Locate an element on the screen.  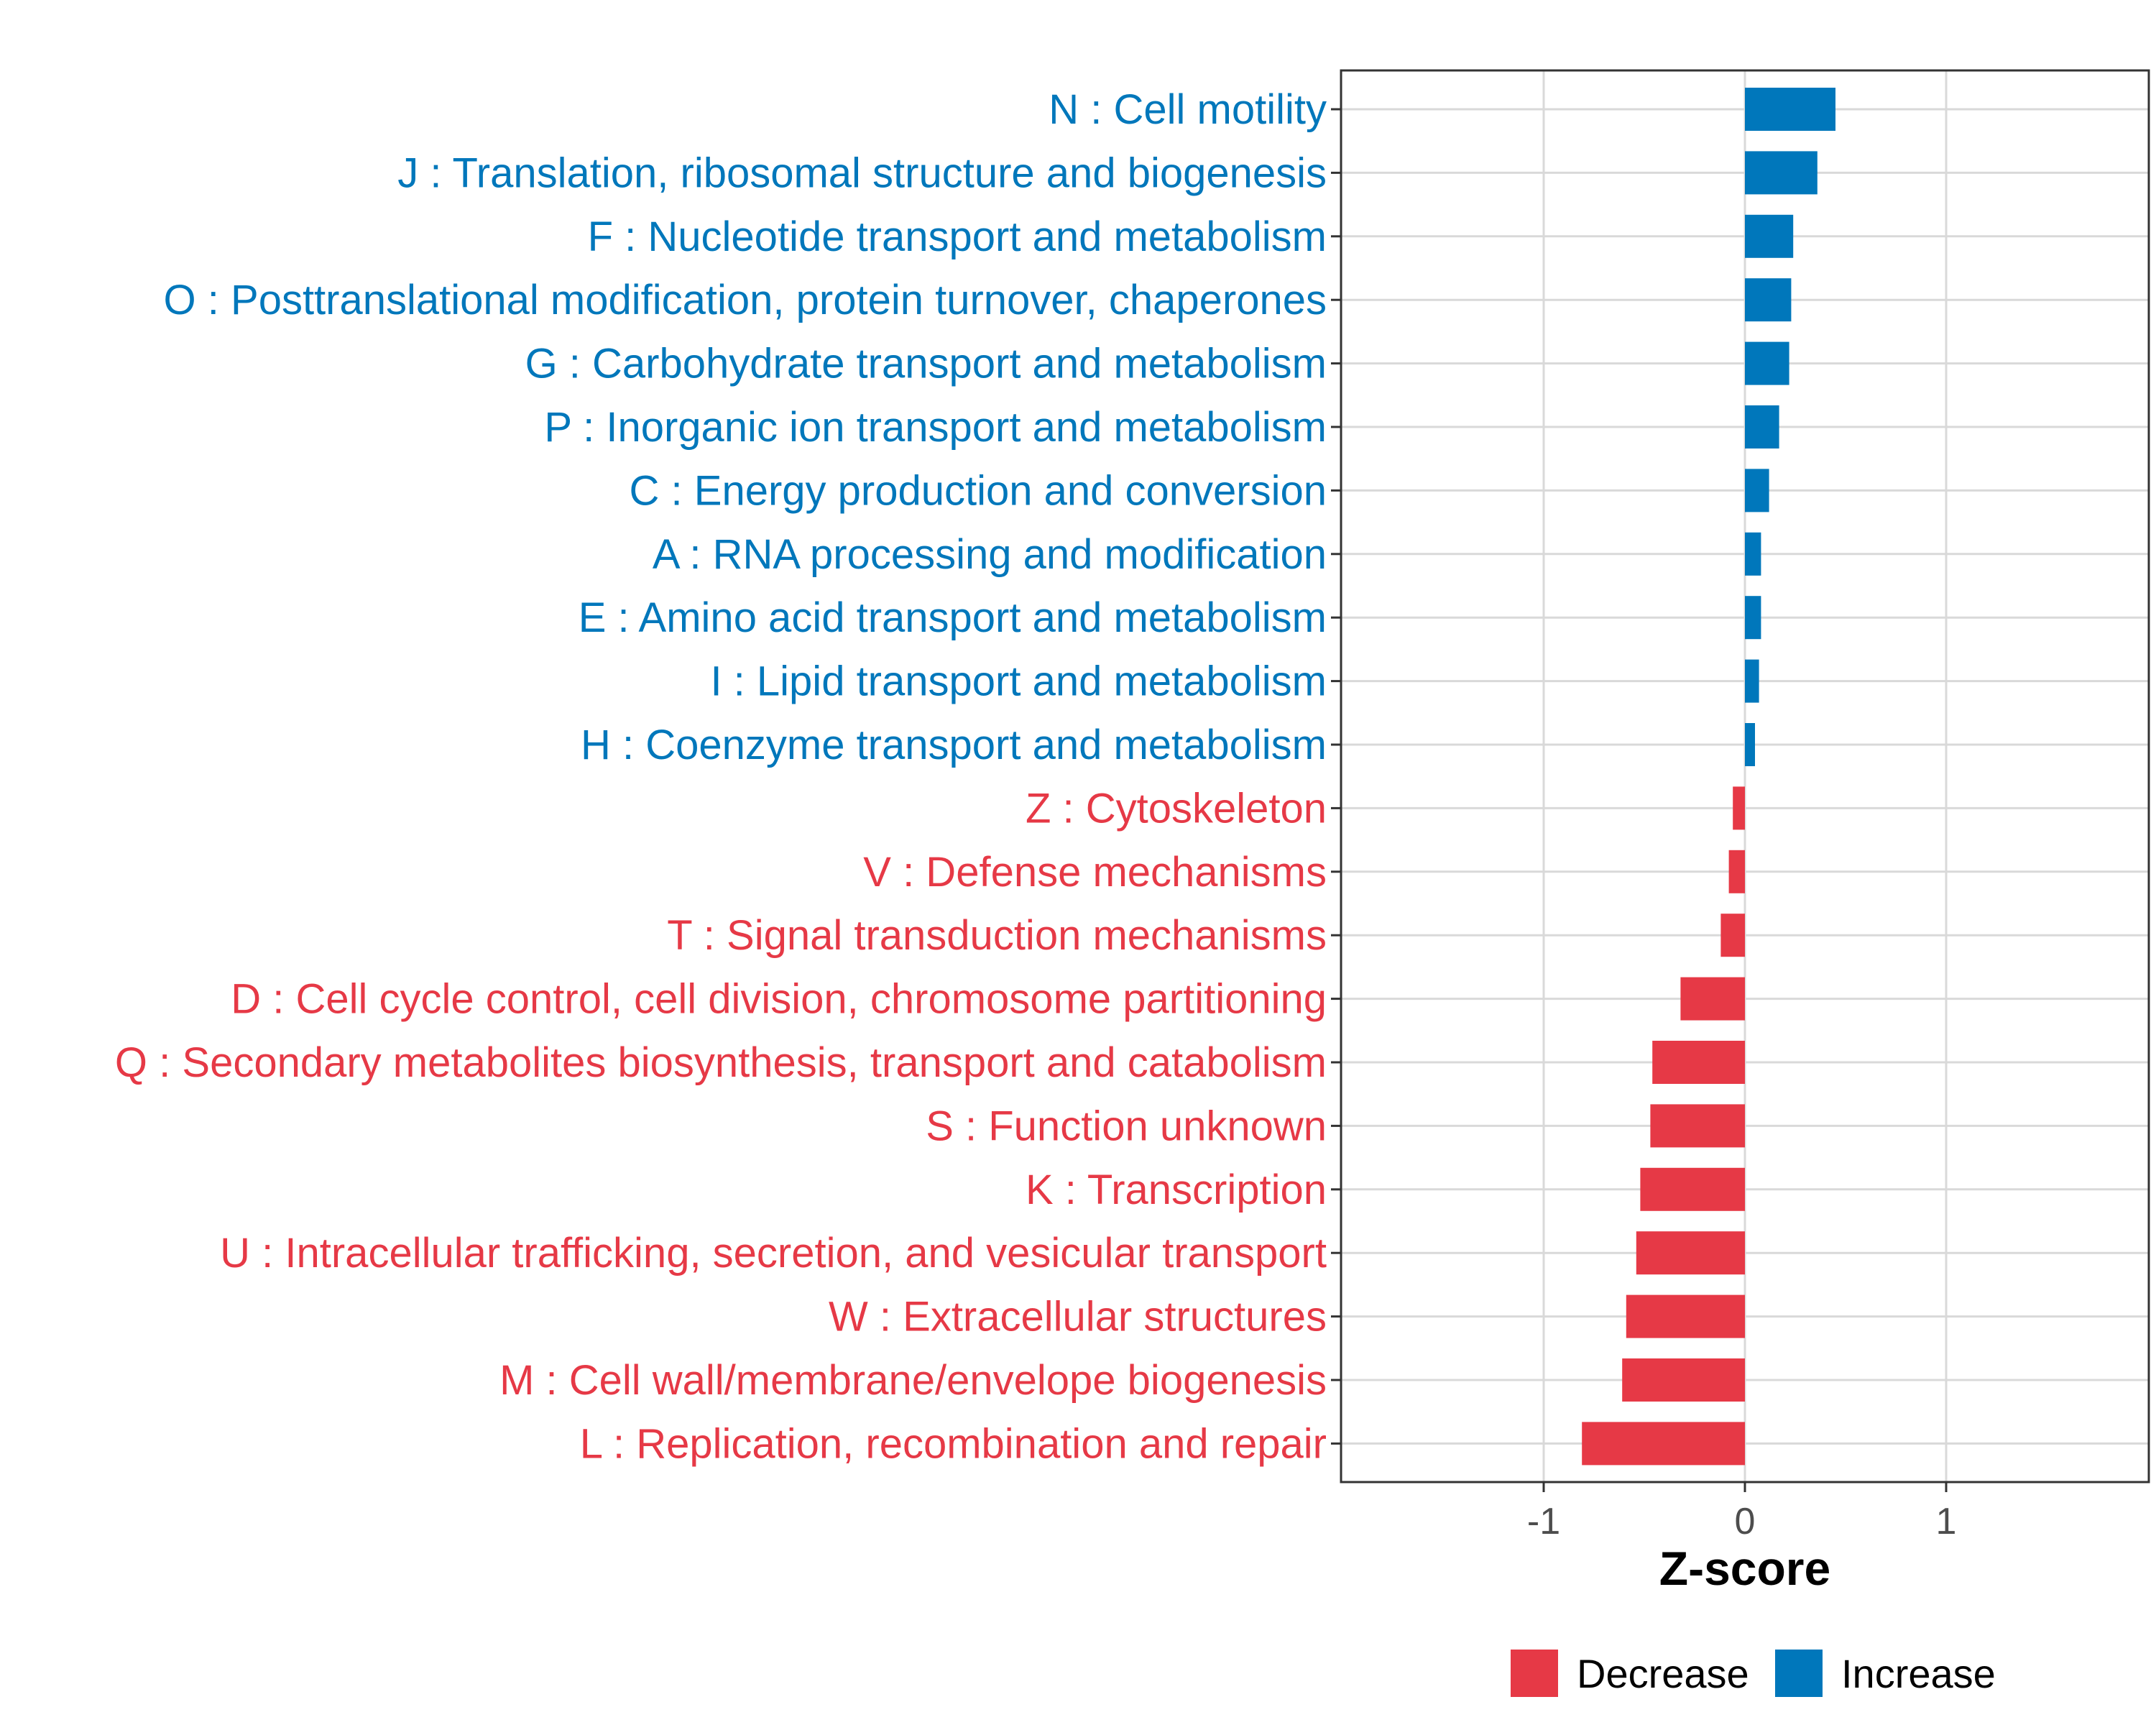
x-tick-label: 1 is located at coordinates (1946, 1521).